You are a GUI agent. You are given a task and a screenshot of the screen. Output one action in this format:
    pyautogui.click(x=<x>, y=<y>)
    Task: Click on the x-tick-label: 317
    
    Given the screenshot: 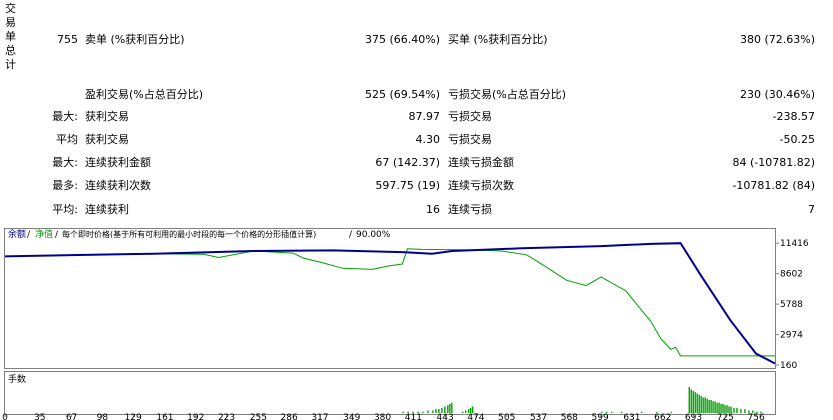 What is the action you would take?
    pyautogui.click(x=319, y=416)
    